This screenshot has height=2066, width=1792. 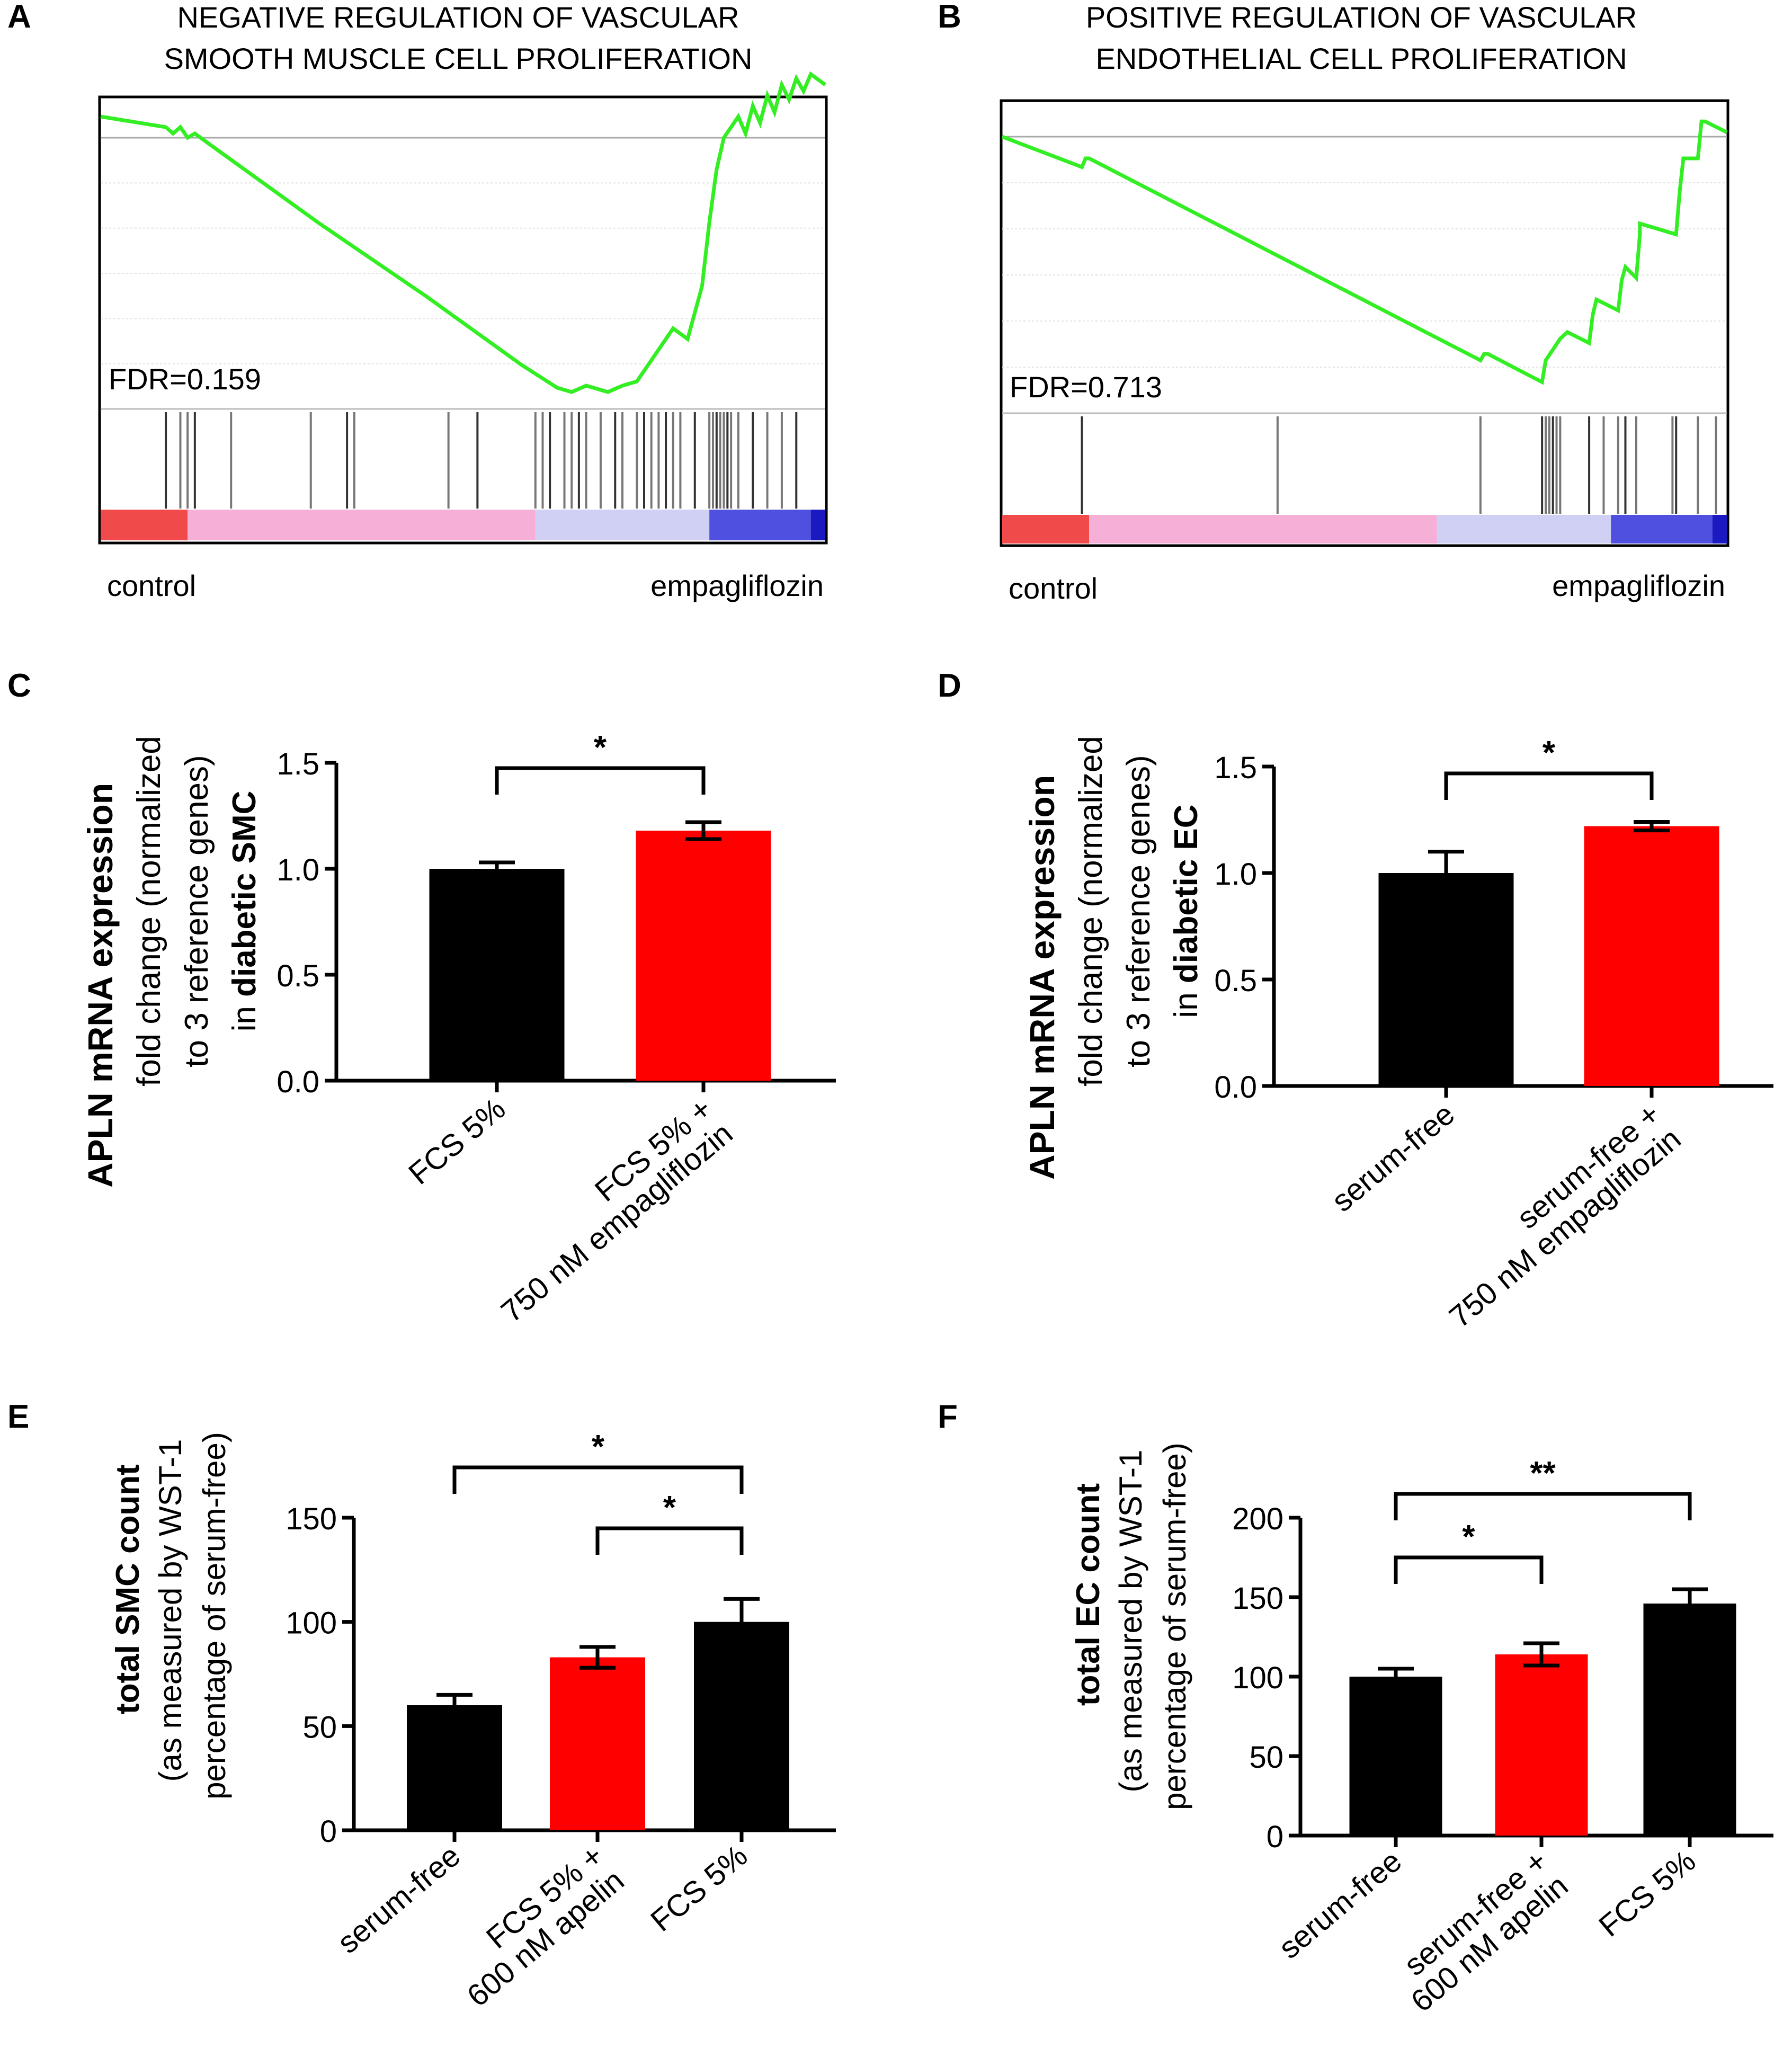 What do you see at coordinates (197, 911) in the screenshot?
I see `panel-c-ylabel-line-3: to 3 reference genes)` at bounding box center [197, 911].